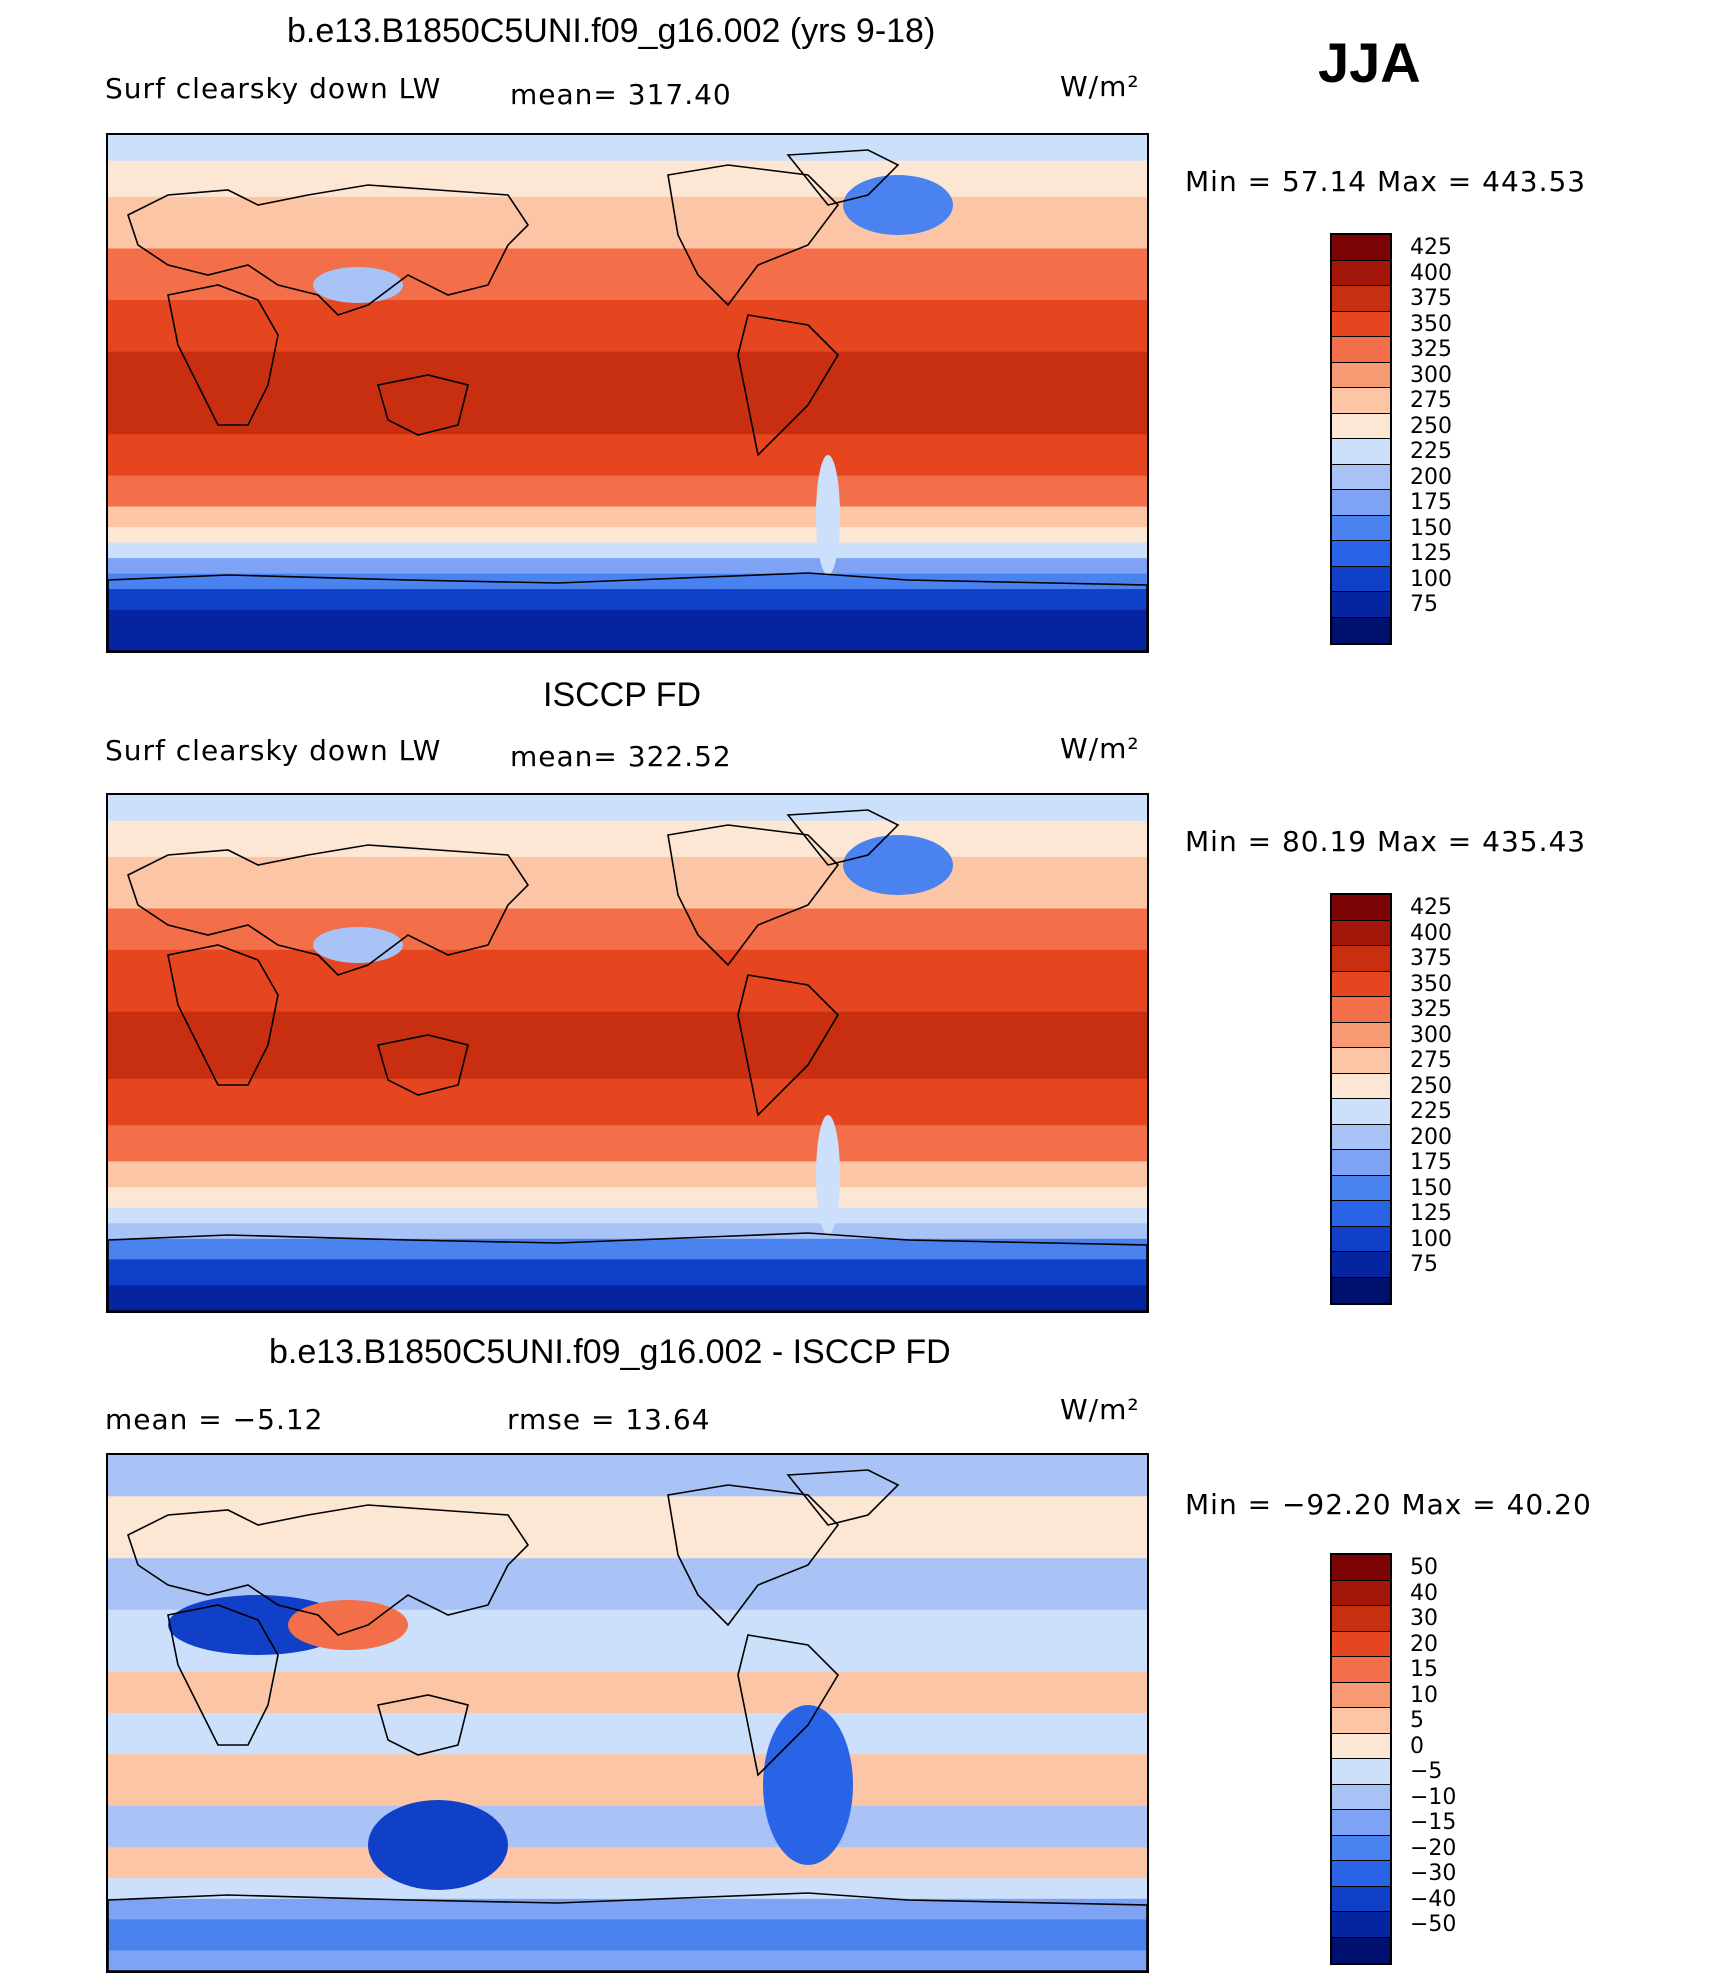 The image size is (1710, 1979). What do you see at coordinates (1433, 1797) in the screenshot?
I see `colorbar-tick-label: −10` at bounding box center [1433, 1797].